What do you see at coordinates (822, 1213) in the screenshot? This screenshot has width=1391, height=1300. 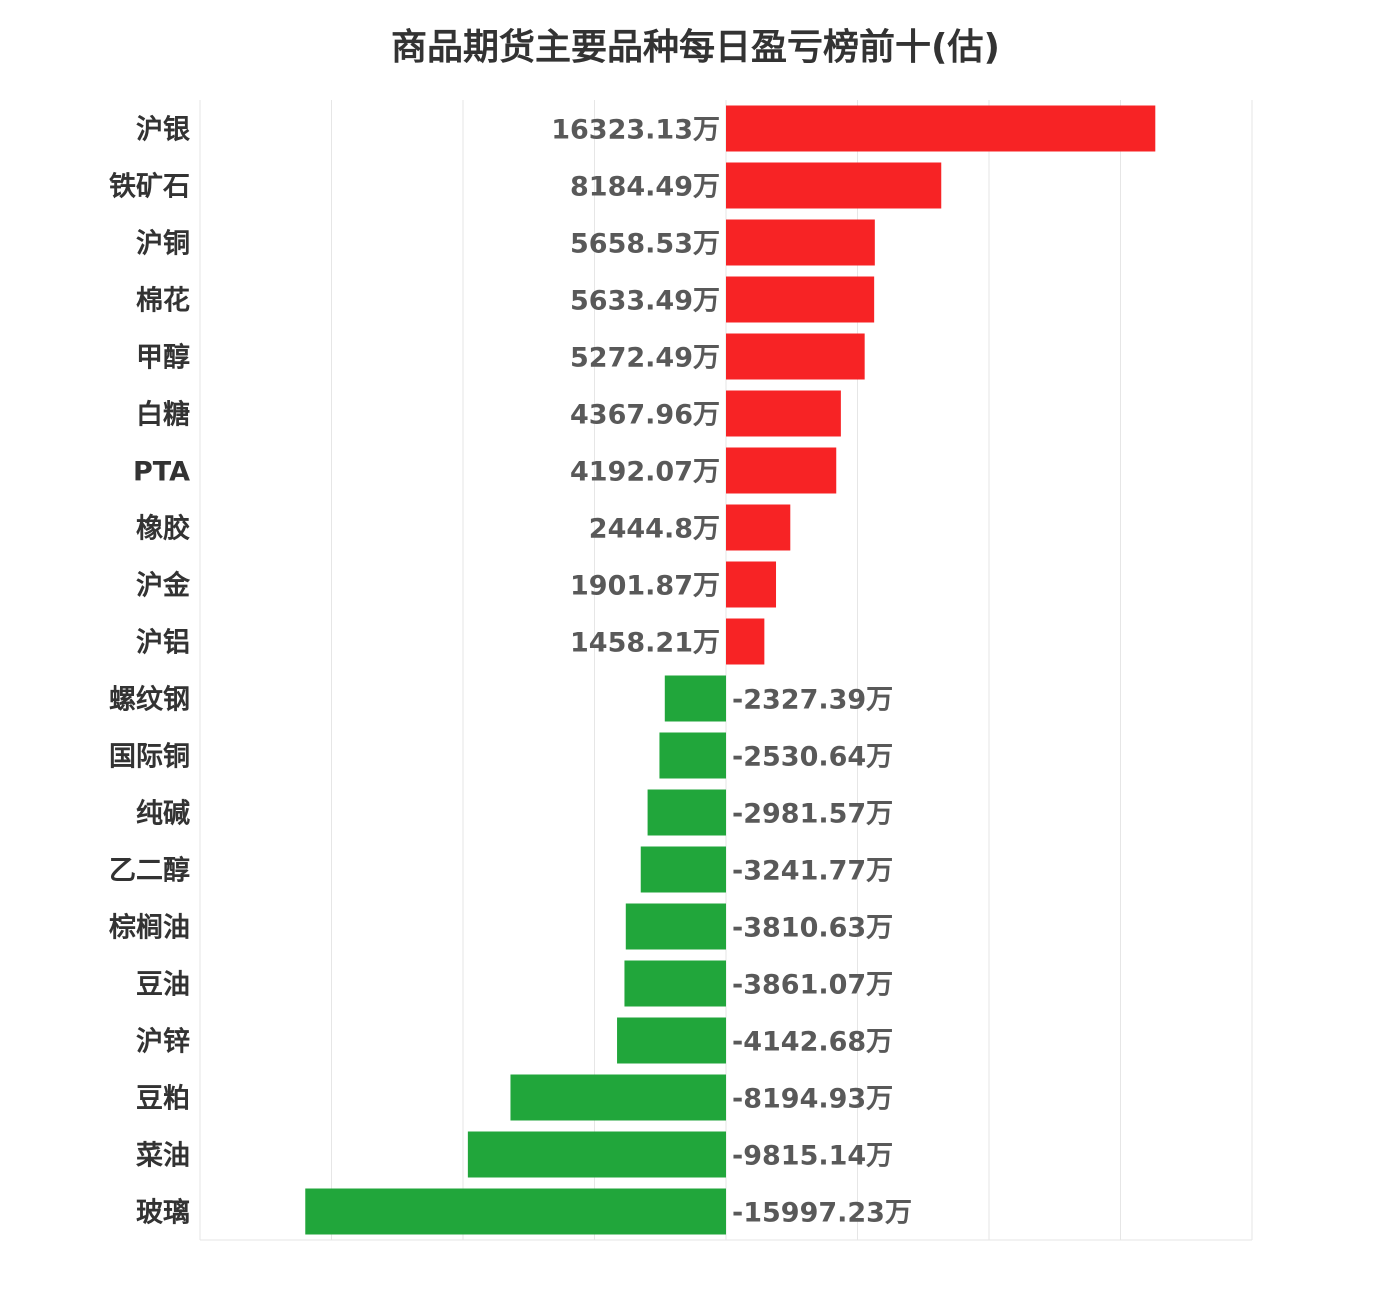 I see `value-label: -15997.23万` at bounding box center [822, 1213].